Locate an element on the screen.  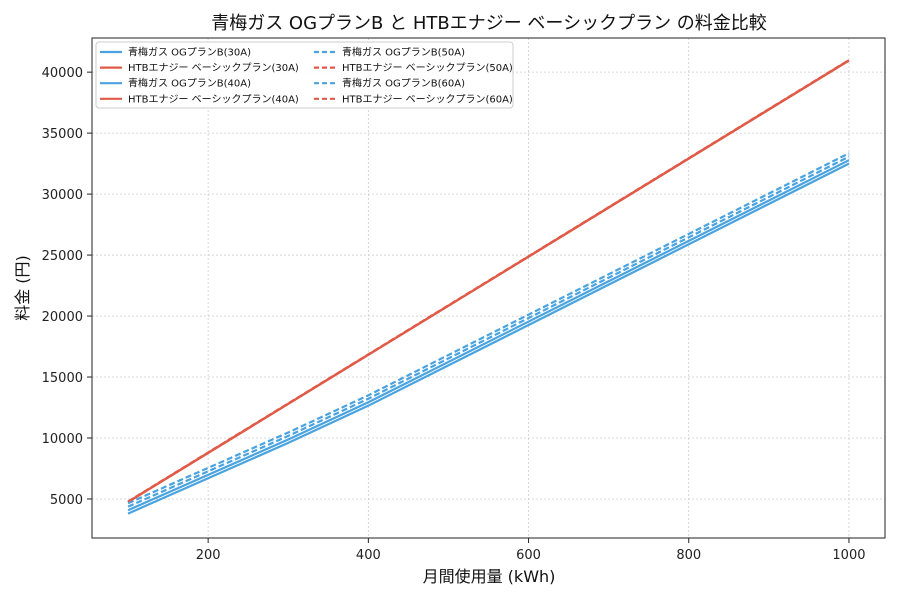
y-tick-label: 25000 is located at coordinates (62, 256).